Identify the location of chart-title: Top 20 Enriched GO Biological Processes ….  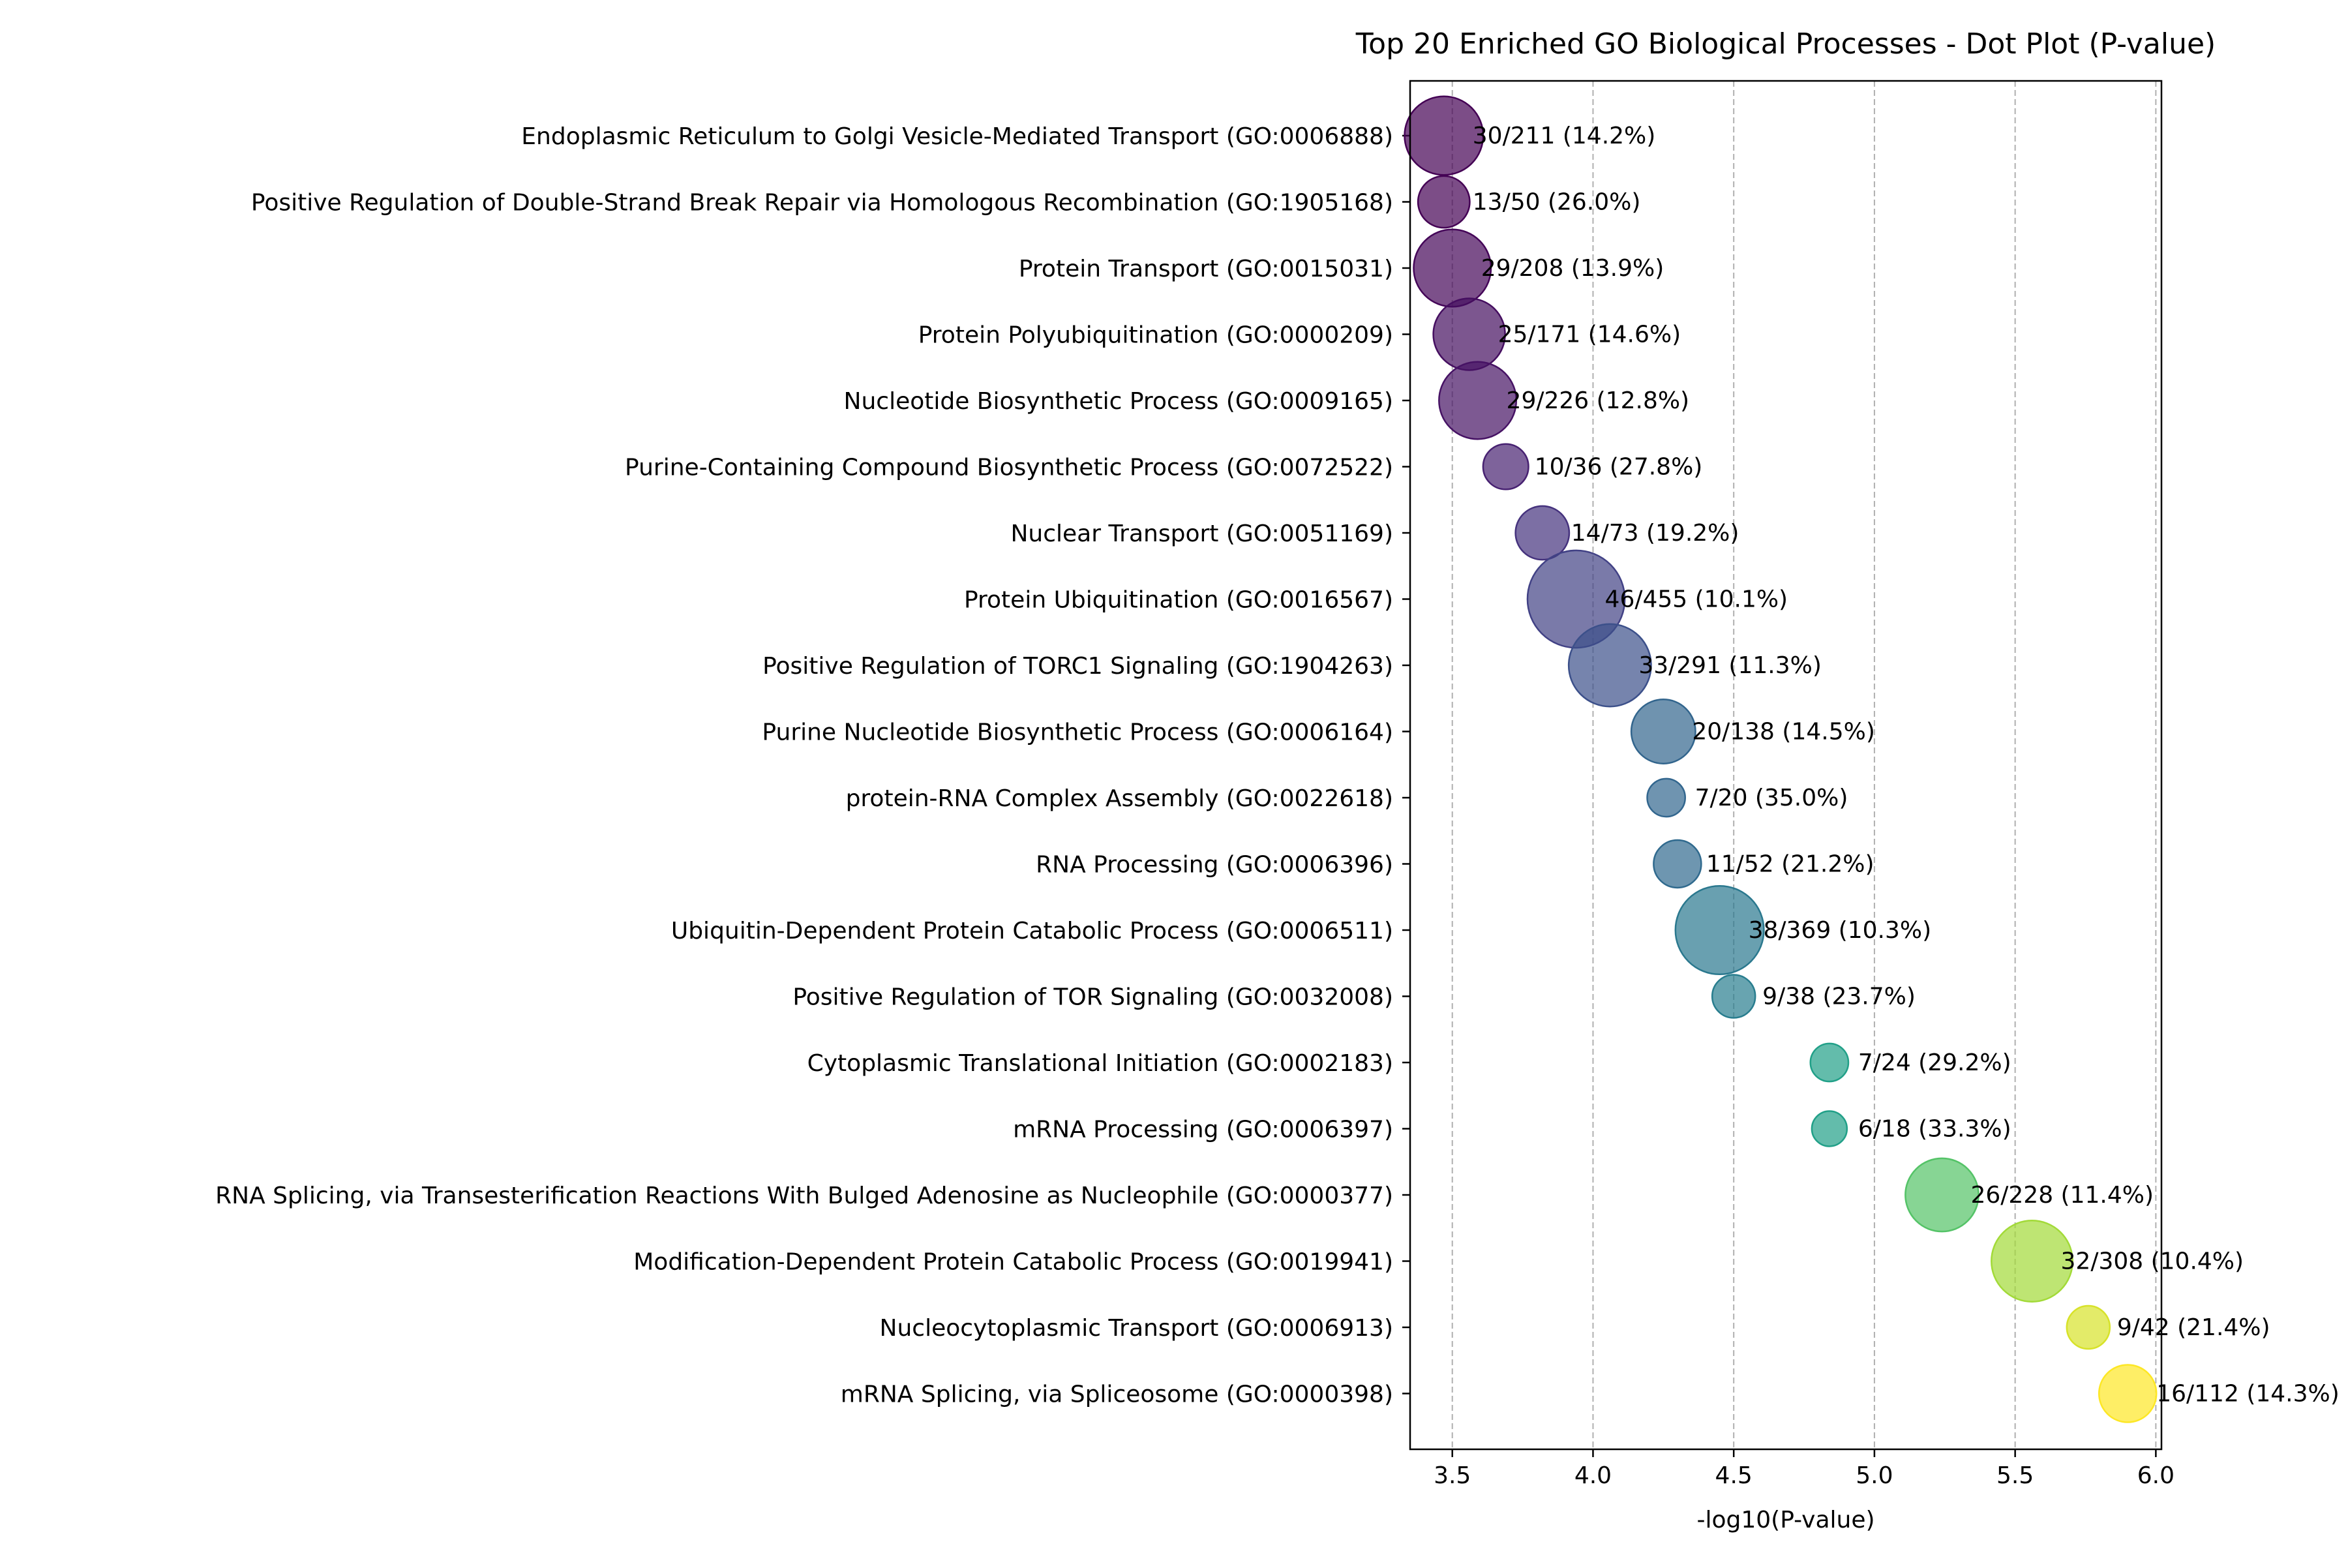
(1786, 44).